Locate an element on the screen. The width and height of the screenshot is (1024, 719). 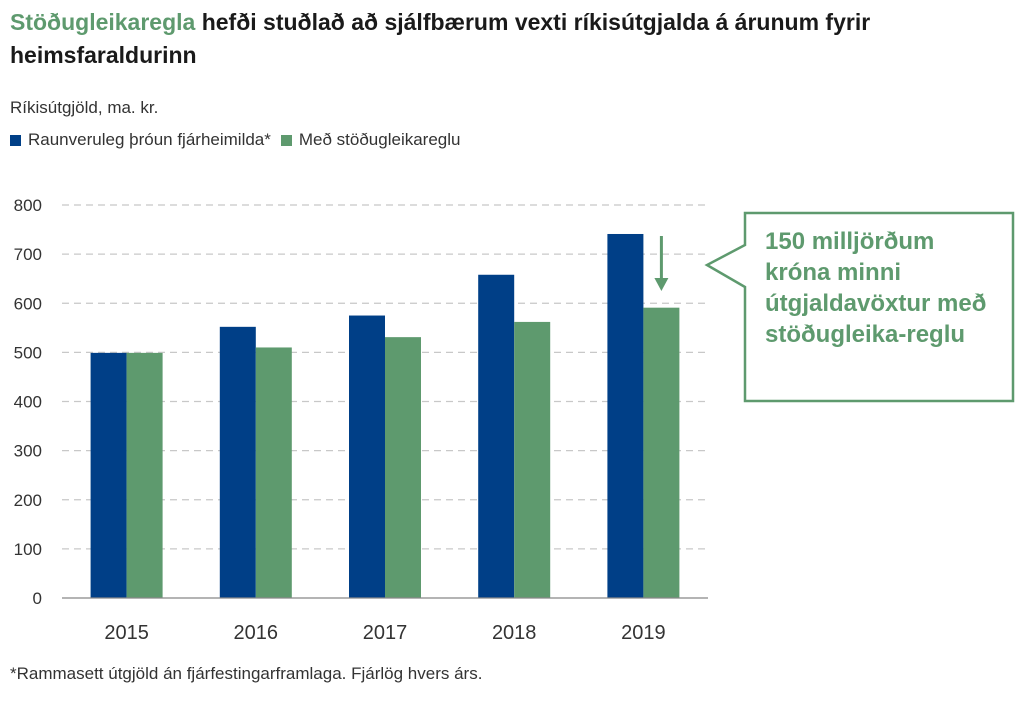
legend-label-series-1: Raunveruleg þróun fjárheimilda* is located at coordinates (149, 139).